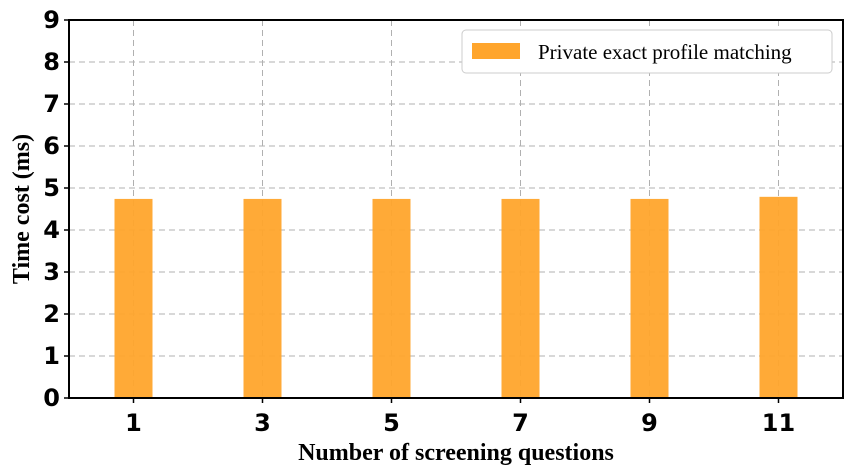 Image resolution: width=853 pixels, height=475 pixels. What do you see at coordinates (51, 146) in the screenshot?
I see `y-tick-label: 6` at bounding box center [51, 146].